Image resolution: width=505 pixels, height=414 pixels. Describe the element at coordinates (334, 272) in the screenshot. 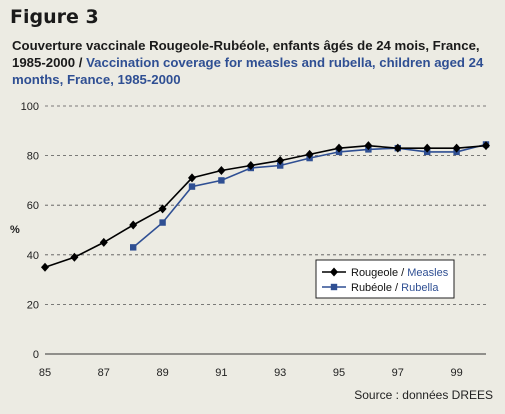

I see `legend-marker-diamond` at that location.